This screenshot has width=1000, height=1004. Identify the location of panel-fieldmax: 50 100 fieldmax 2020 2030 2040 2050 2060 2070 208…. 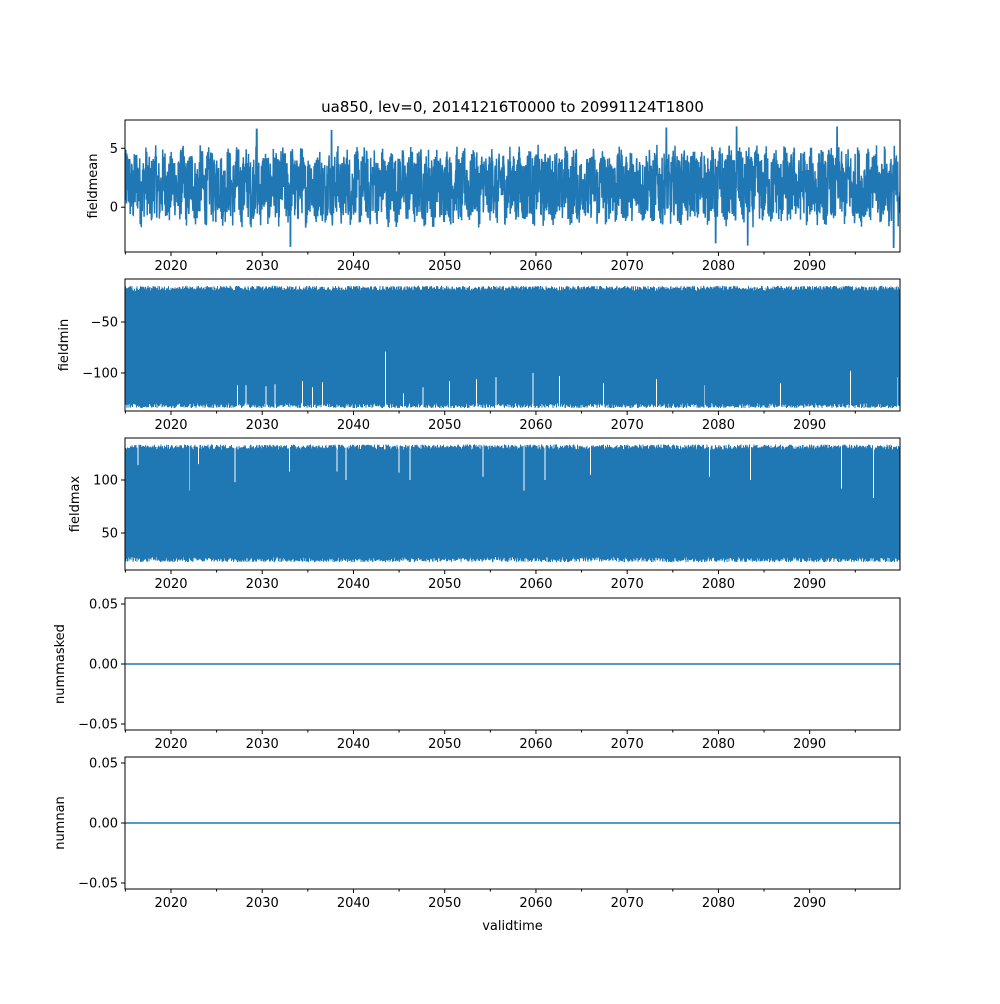
(484, 514).